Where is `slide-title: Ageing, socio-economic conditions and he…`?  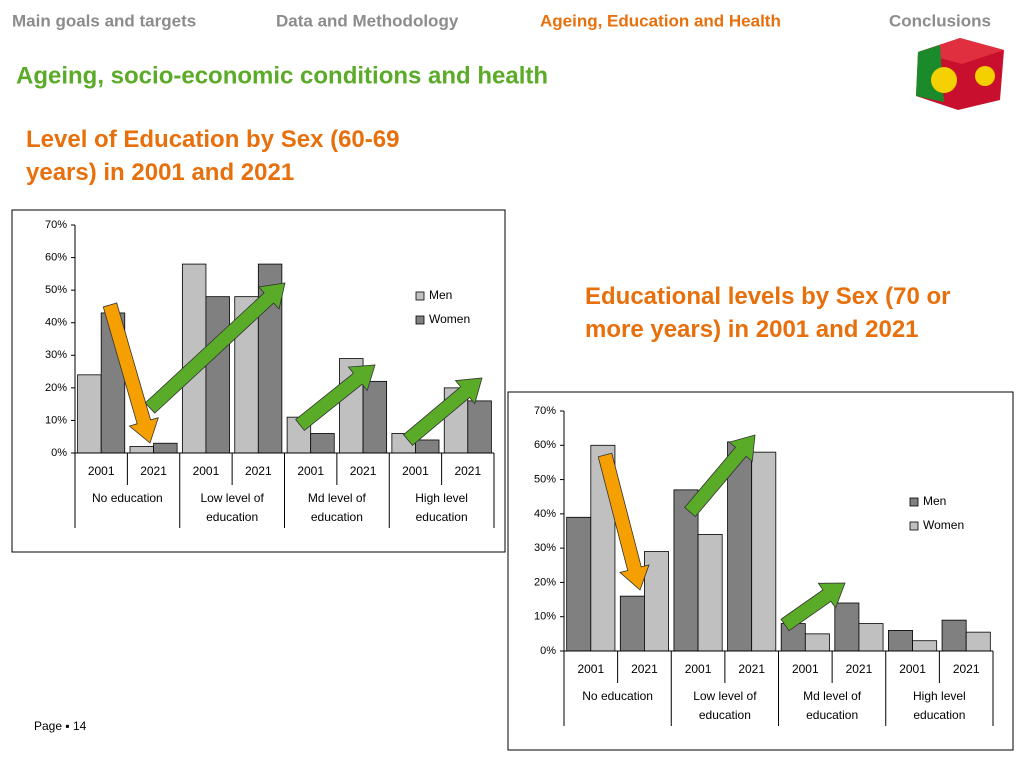
slide-title: Ageing, socio-economic conditions and he… is located at coordinates (282, 75).